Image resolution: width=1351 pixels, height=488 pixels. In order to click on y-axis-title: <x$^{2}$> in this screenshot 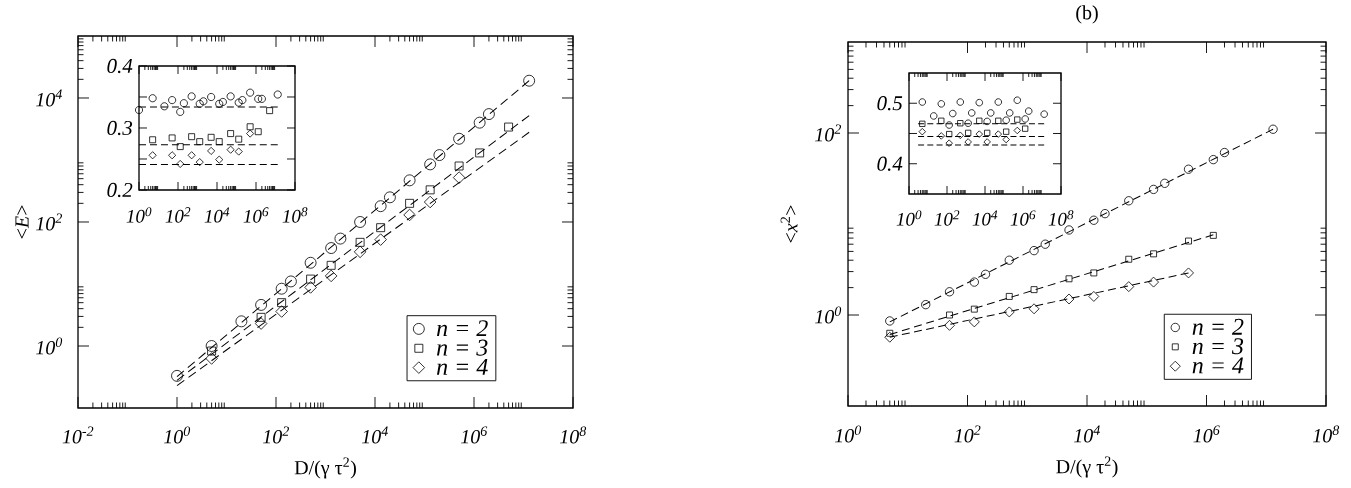, I will do `click(789, 224)`.